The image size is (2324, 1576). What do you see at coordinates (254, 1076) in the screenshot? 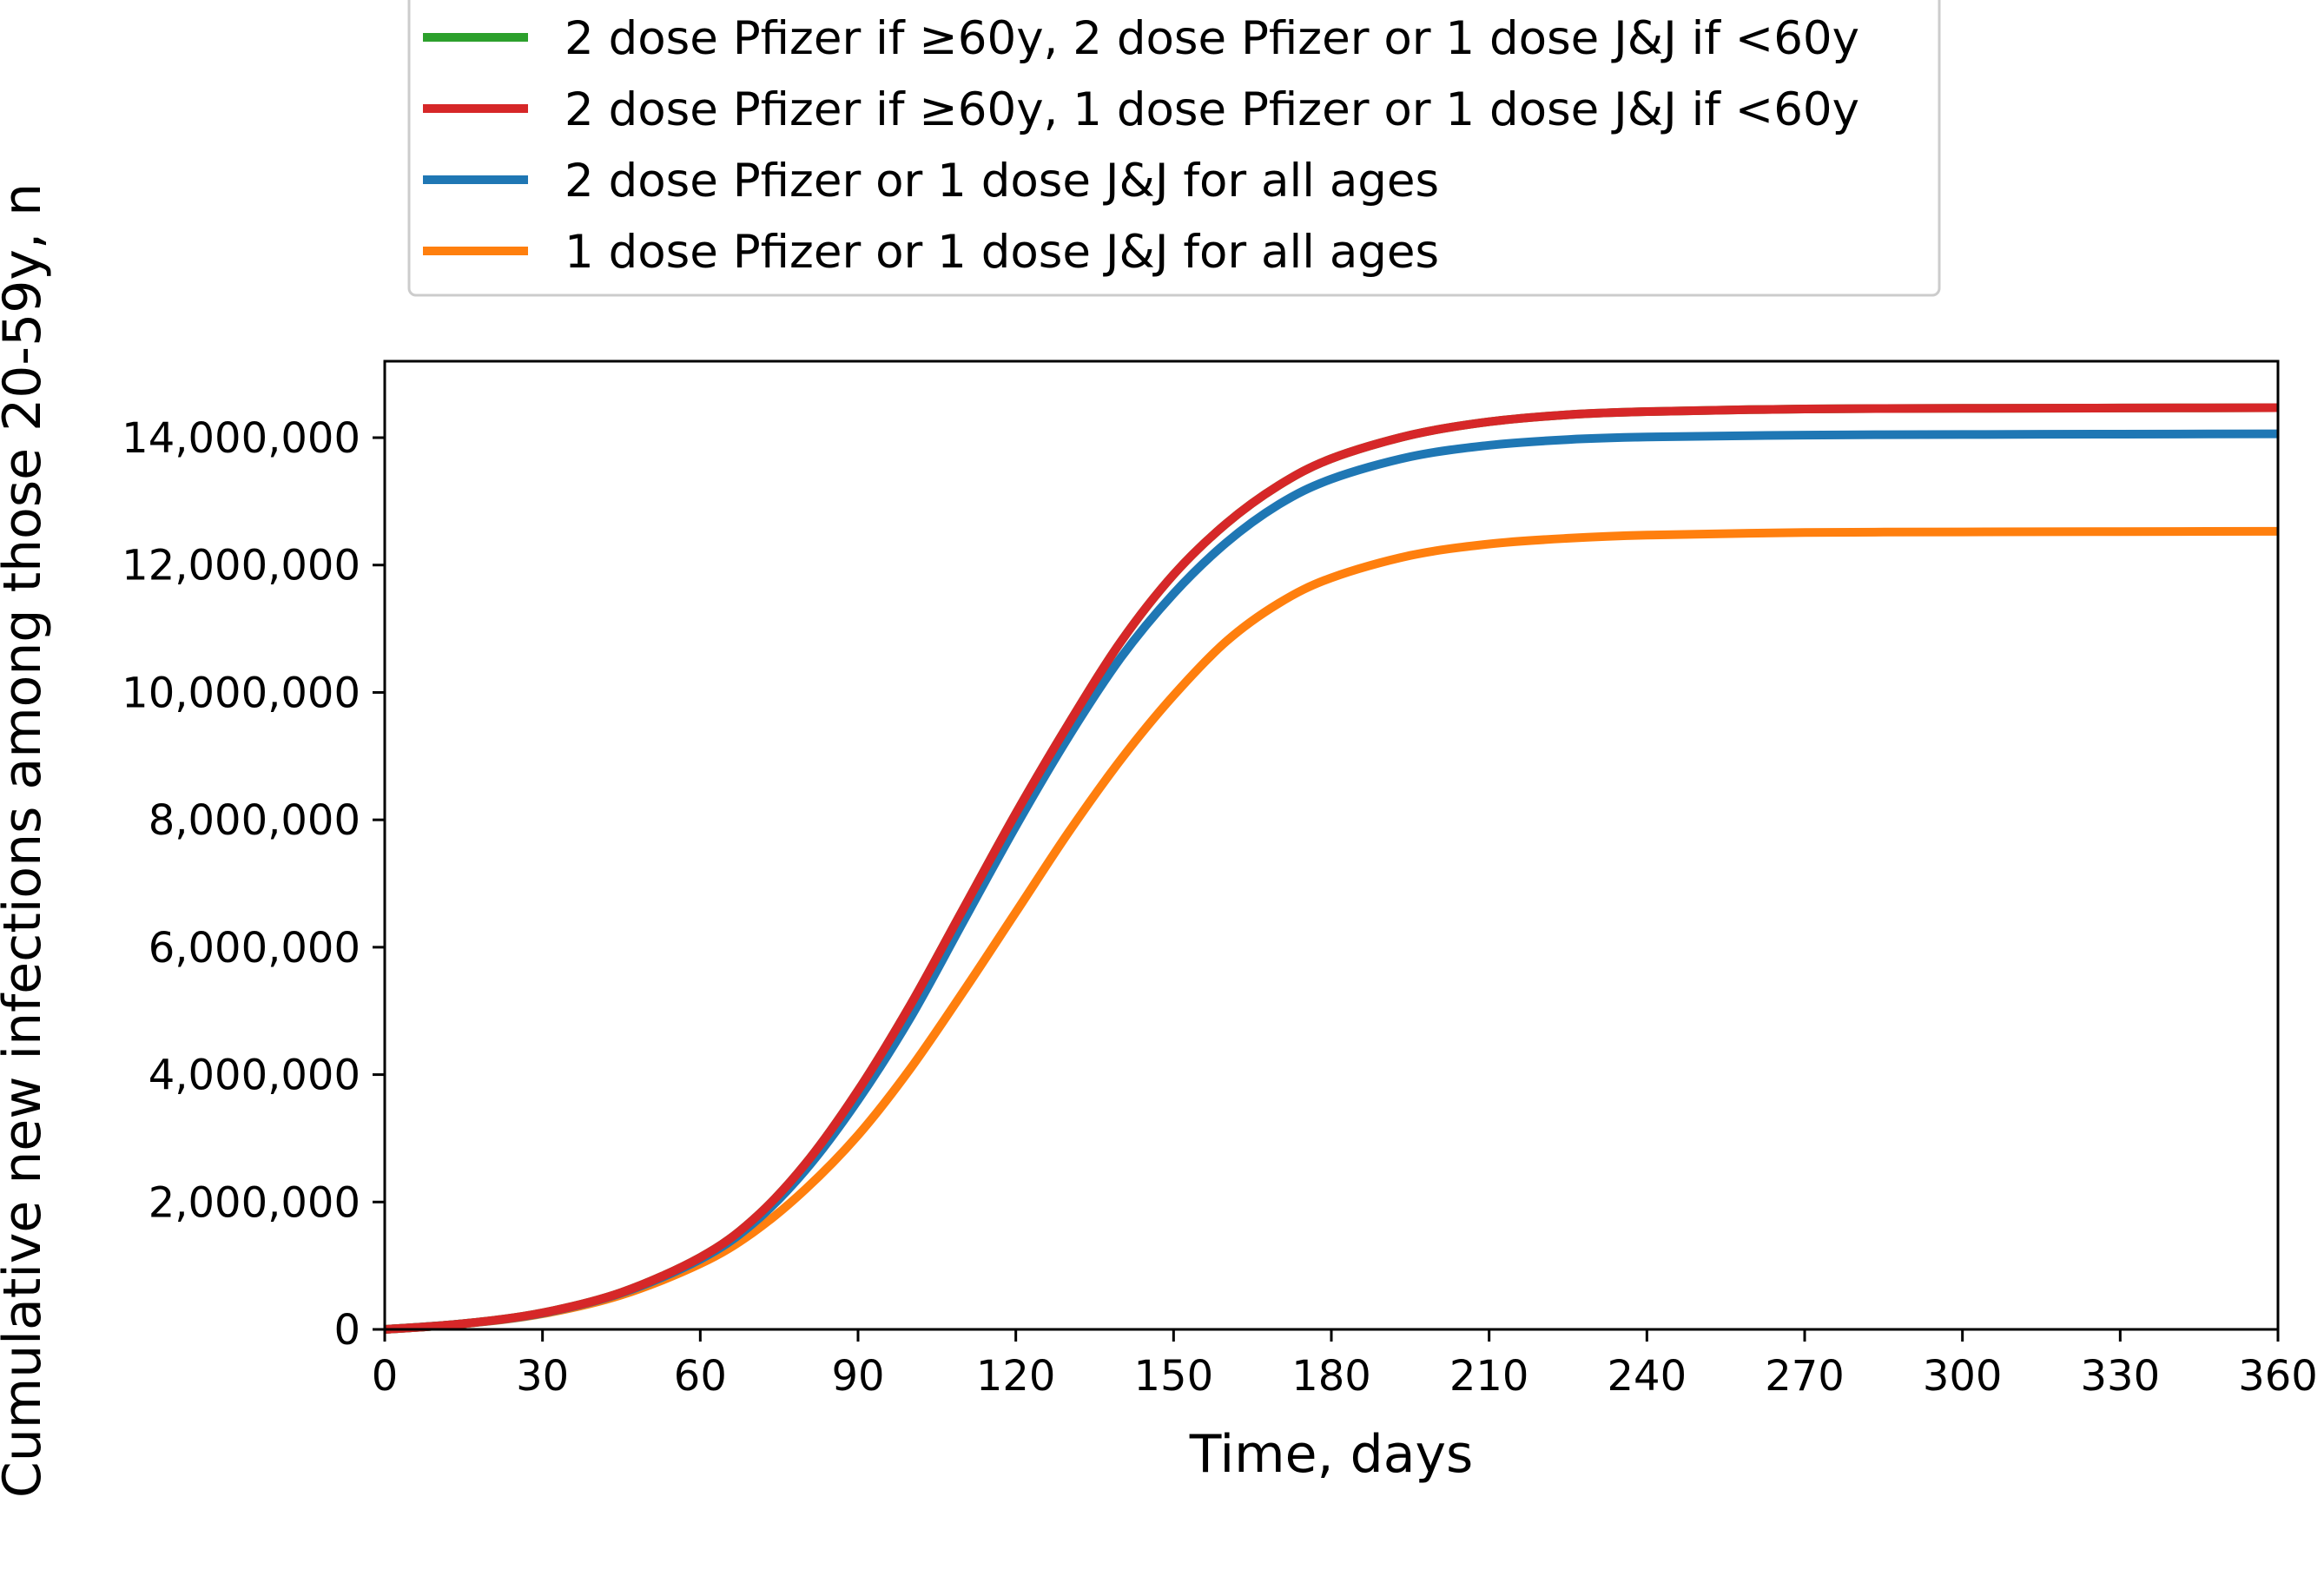
I see `y-tick-label: 4,000,000` at bounding box center [254, 1076].